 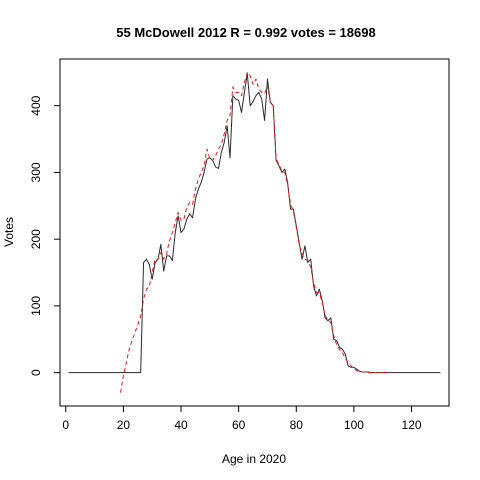 What do you see at coordinates (239, 425) in the screenshot?
I see `x-tick-label: 60` at bounding box center [239, 425].